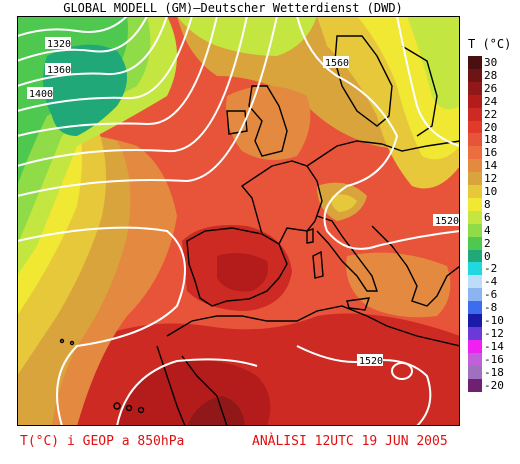  What do you see at coordinates (494, 372) in the screenshot?
I see `legend-tick-label: -18` at bounding box center [494, 372].